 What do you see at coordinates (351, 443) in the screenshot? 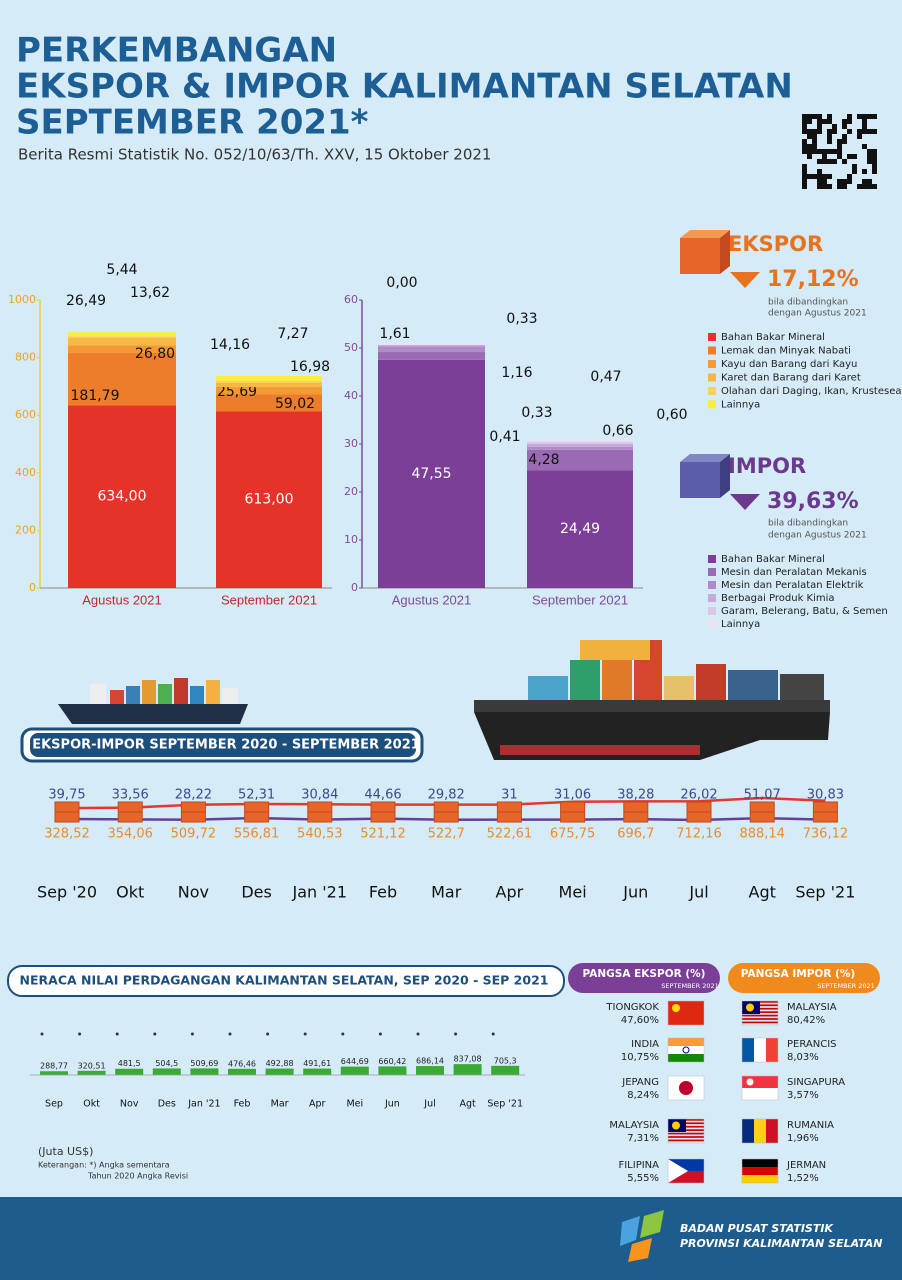
I see `y-tick-label: 30` at bounding box center [351, 443].